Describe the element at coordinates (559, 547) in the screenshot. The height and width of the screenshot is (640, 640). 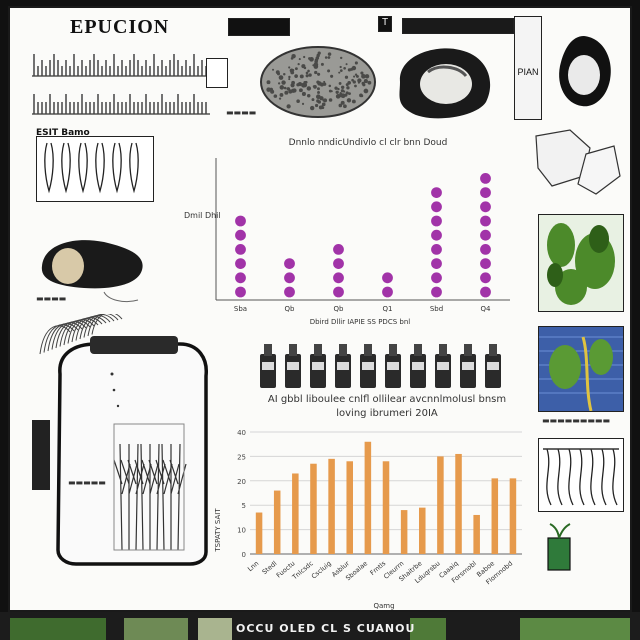
I see `seedling-cup-icon` at that location.